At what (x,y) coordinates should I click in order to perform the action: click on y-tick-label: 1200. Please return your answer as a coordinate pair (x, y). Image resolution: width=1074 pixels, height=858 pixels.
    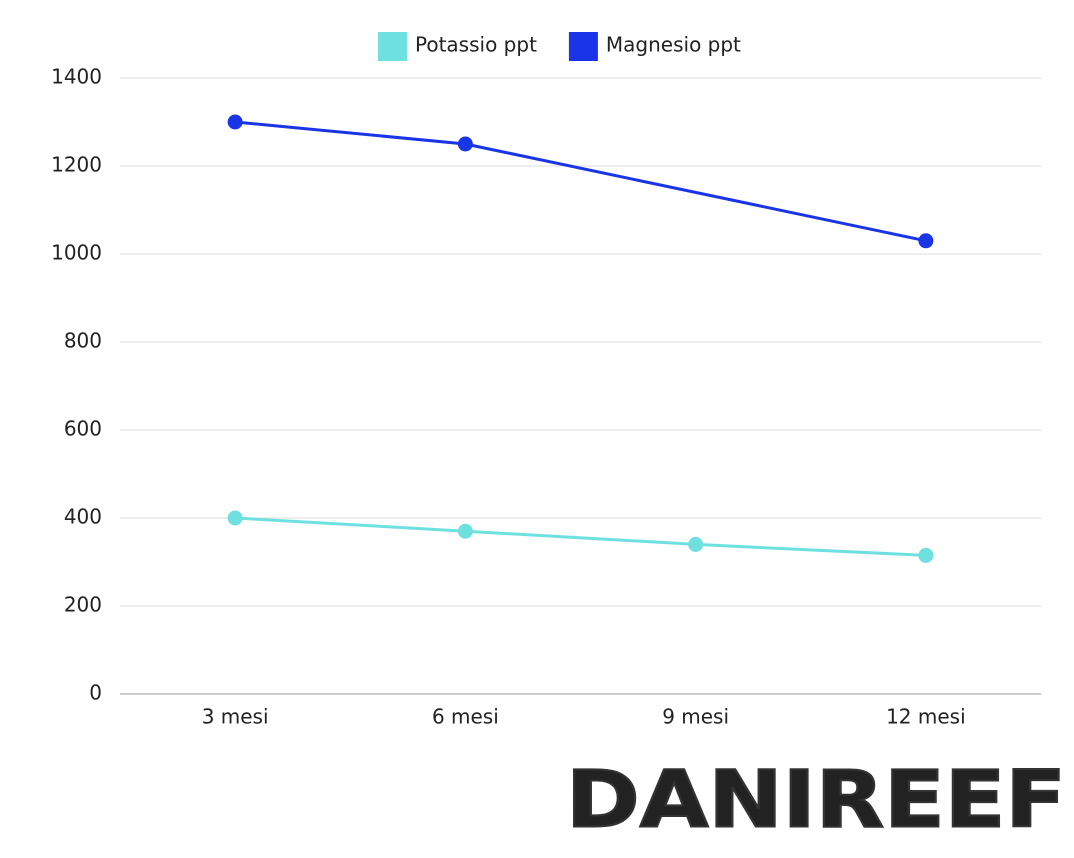
    Looking at the image, I should click on (76, 165).